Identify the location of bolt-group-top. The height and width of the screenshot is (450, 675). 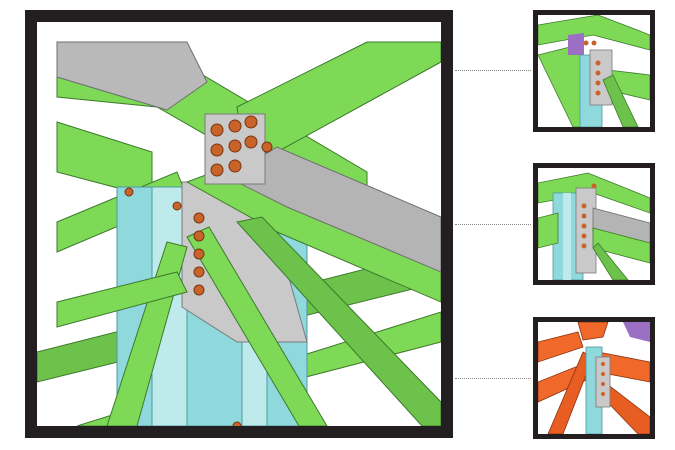
(241, 146).